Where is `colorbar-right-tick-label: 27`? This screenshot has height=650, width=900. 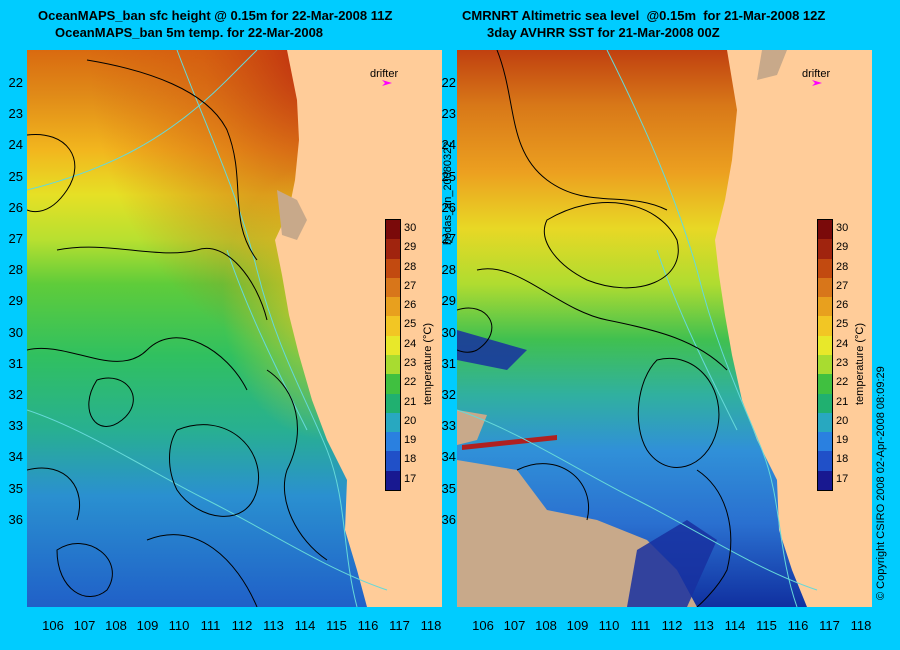 colorbar-right-tick-label: 27 is located at coordinates (842, 285).